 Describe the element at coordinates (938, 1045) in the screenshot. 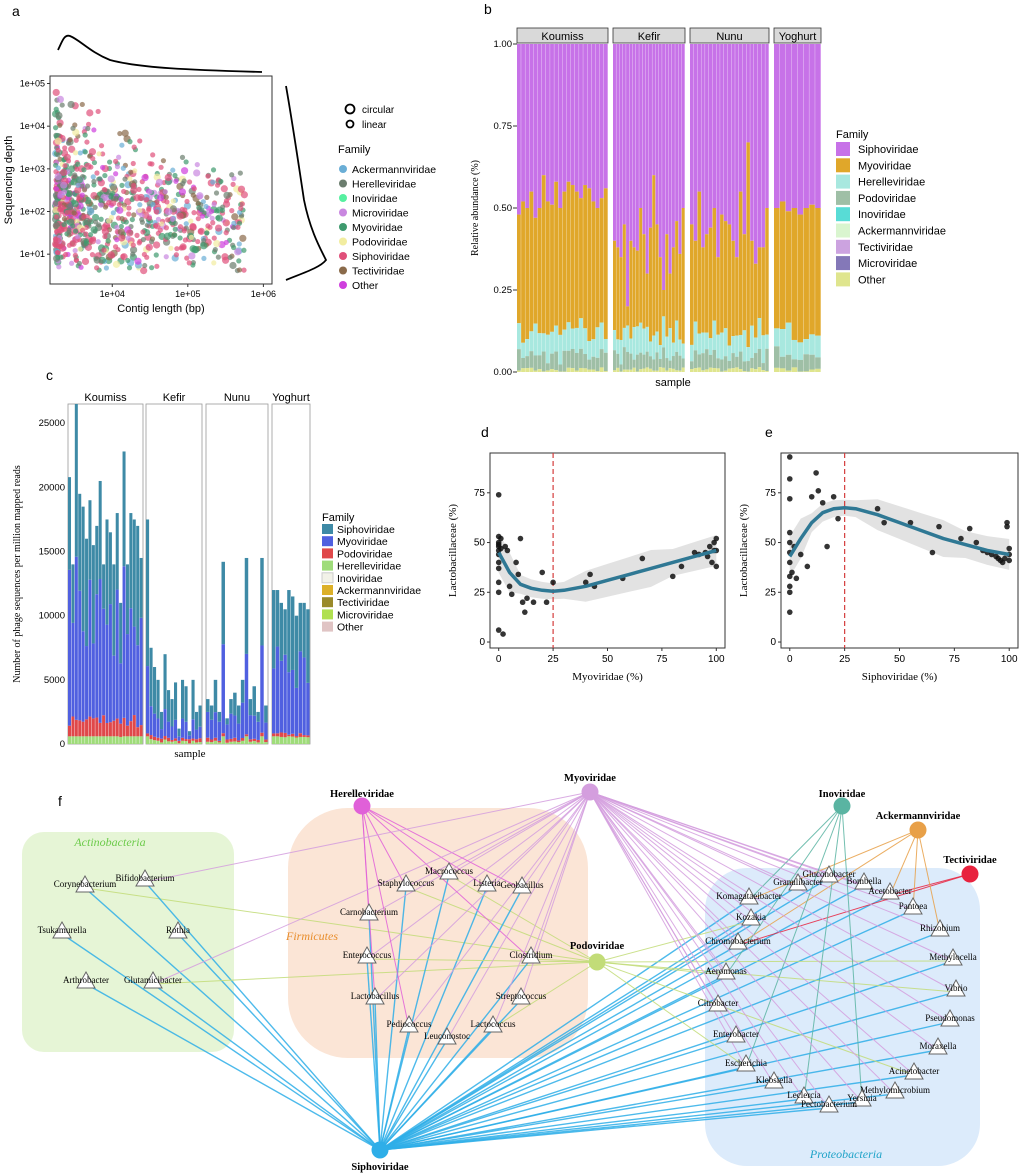

I see `host-node-moraxella` at that location.